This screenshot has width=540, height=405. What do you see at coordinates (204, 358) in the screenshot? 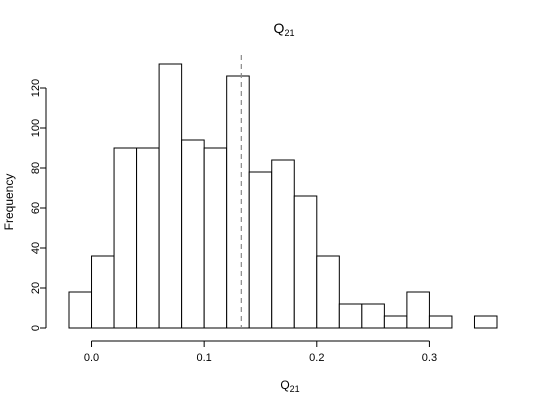
I see `x-tick-label: 0.1` at bounding box center [204, 358].